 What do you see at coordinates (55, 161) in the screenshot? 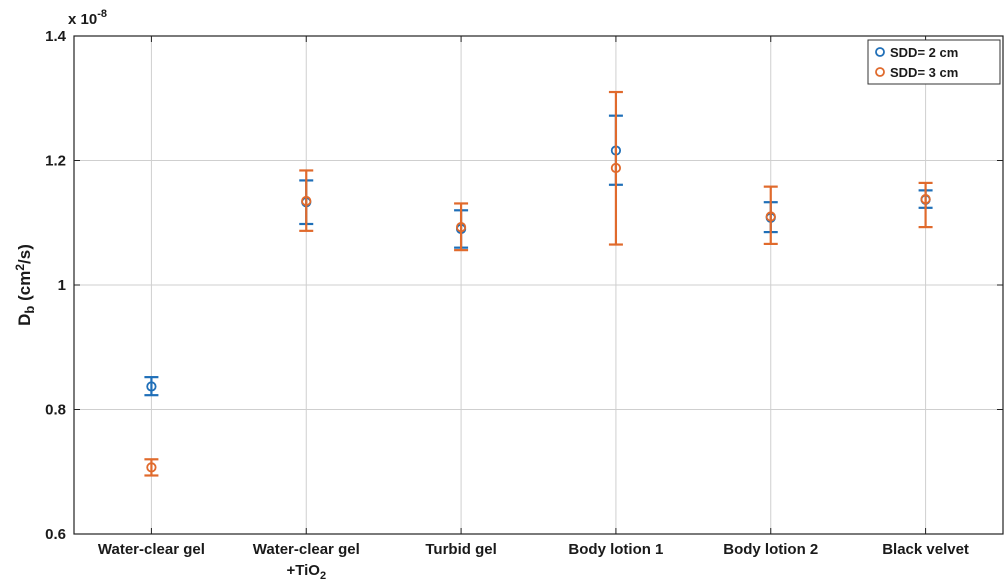
I see `y-tick-label: 1.2` at bounding box center [55, 161].